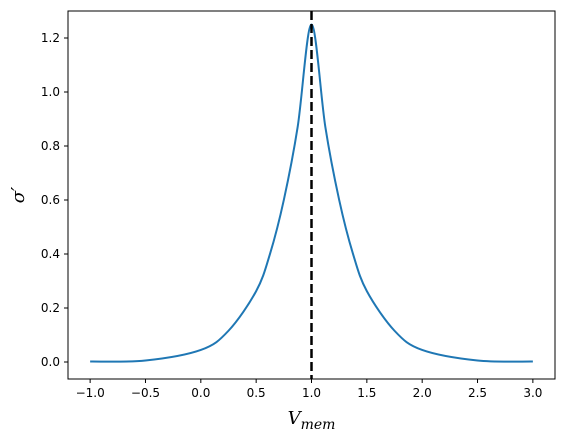 This screenshot has height=440, width=573. I want to click on x-tick-label: 3.0, so click(532, 393).